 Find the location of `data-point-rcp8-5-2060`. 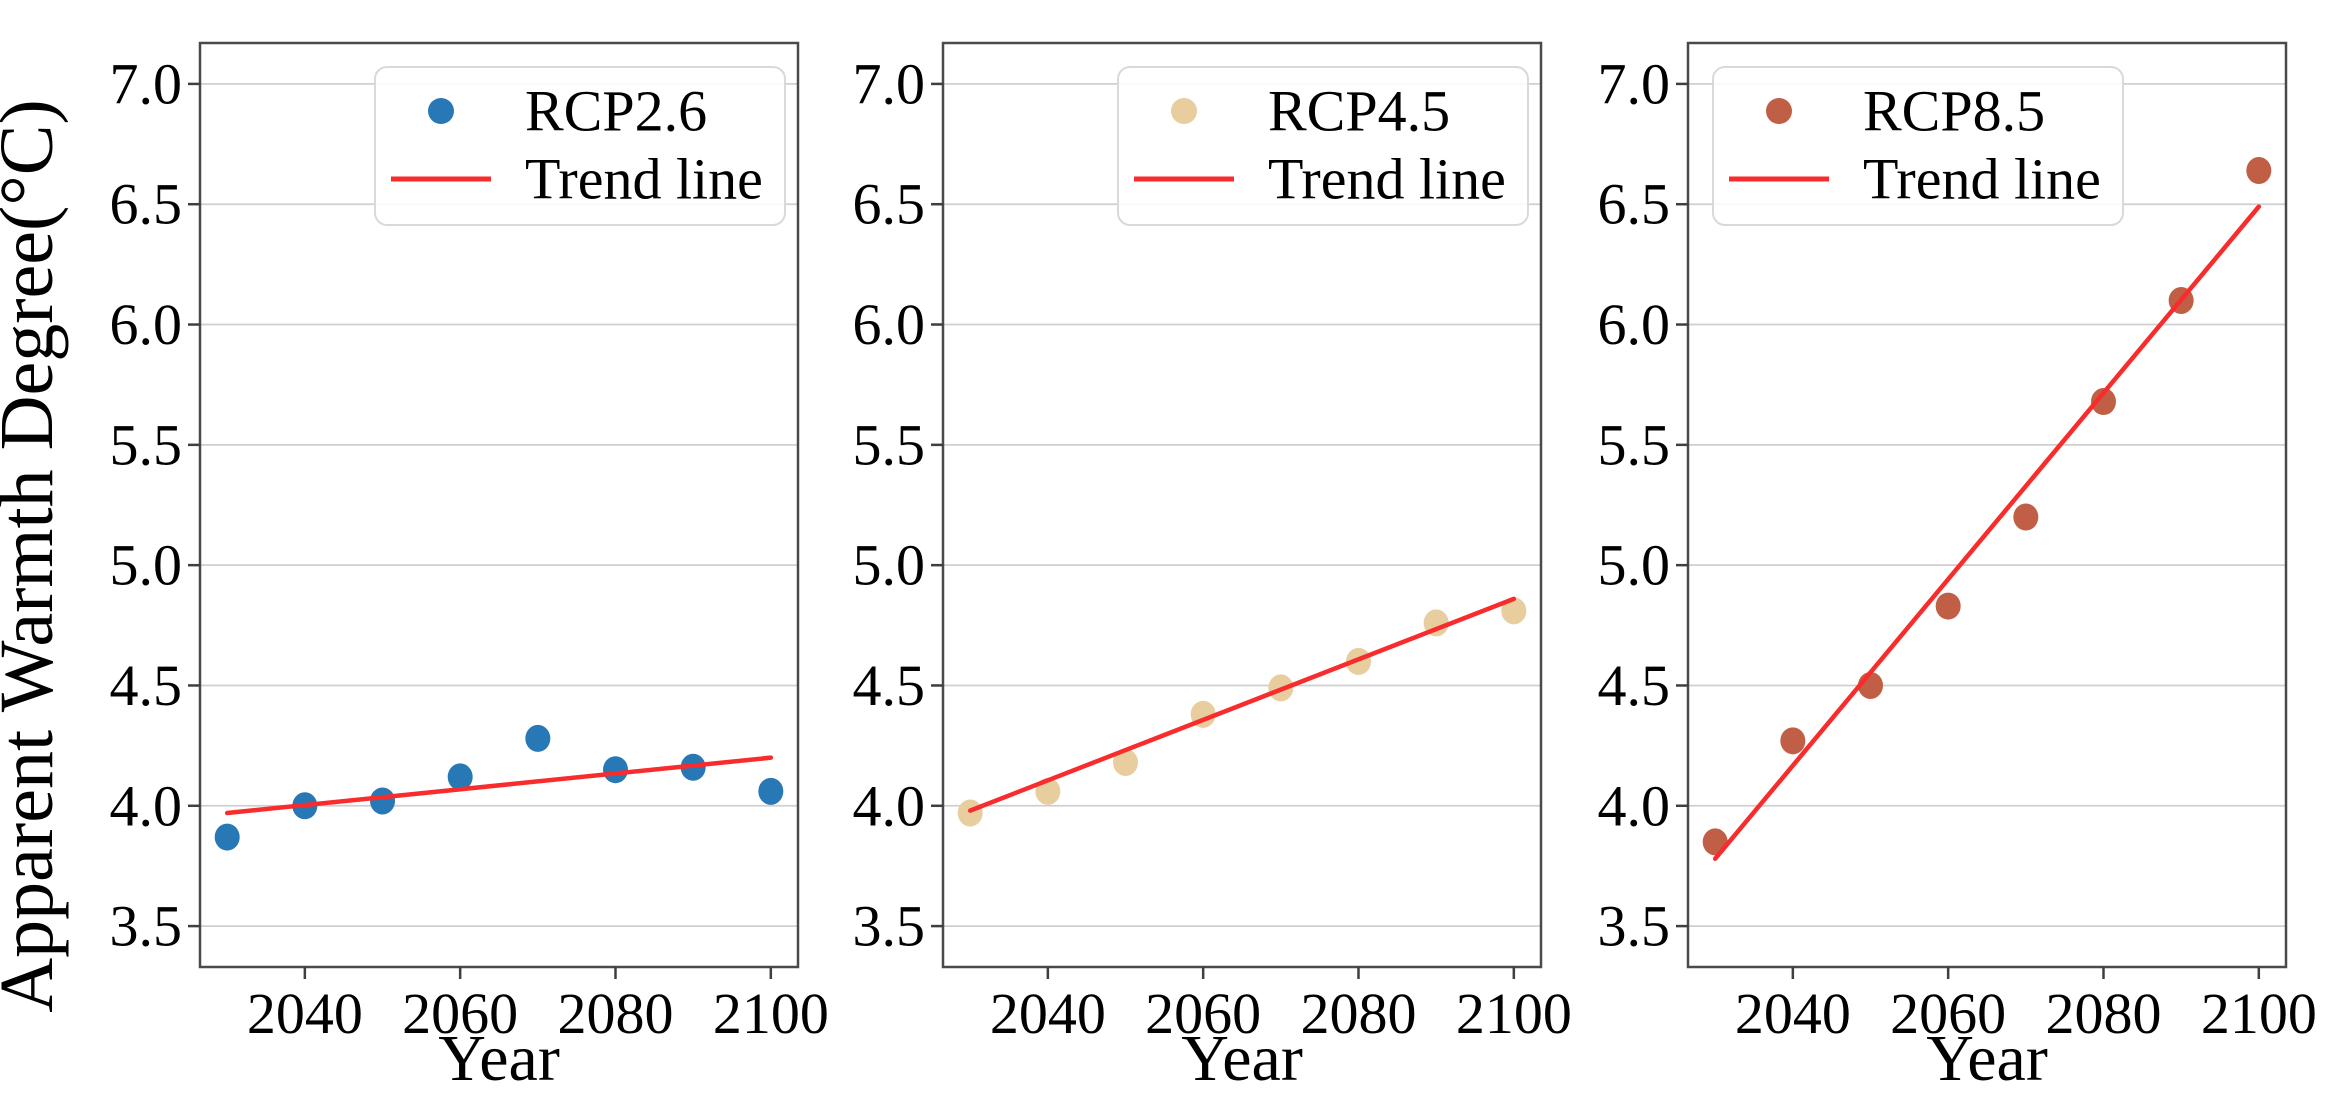

data-point-rcp8-5-2060 is located at coordinates (1948, 606).